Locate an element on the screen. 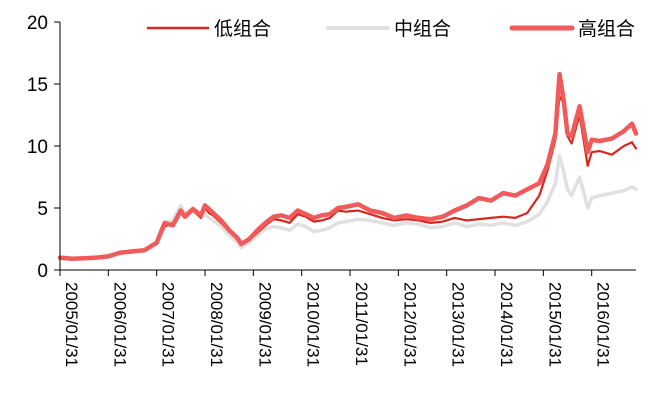 Image resolution: width=654 pixels, height=414 pixels. y-tick-label: 15 is located at coordinates (37, 85).